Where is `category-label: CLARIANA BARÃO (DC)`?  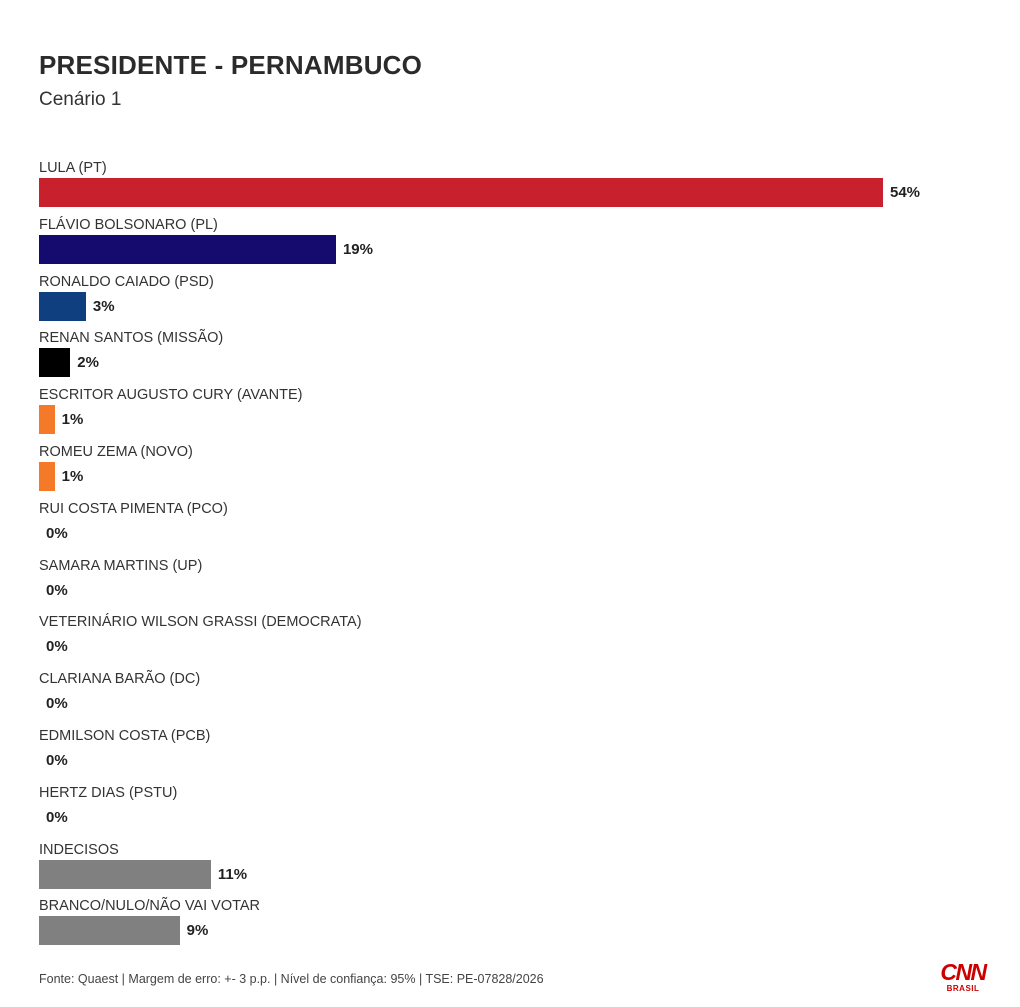 category-label: CLARIANA BARÃO (DC) is located at coordinates (120, 679).